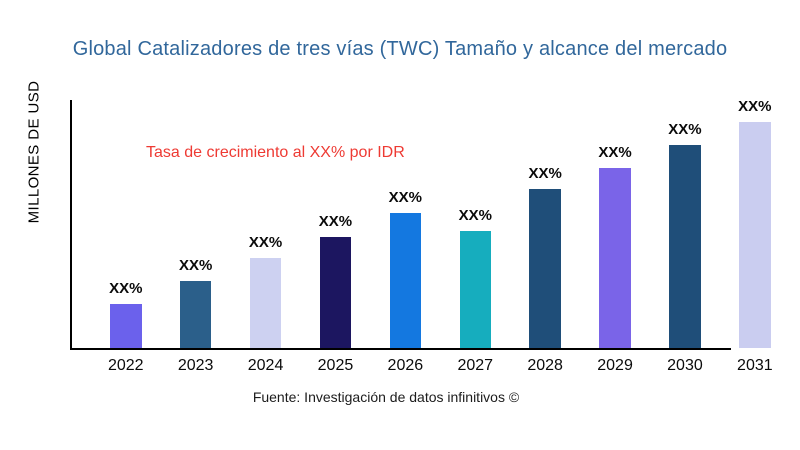  Describe the element at coordinates (685, 246) in the screenshot. I see `bar-2030` at that location.